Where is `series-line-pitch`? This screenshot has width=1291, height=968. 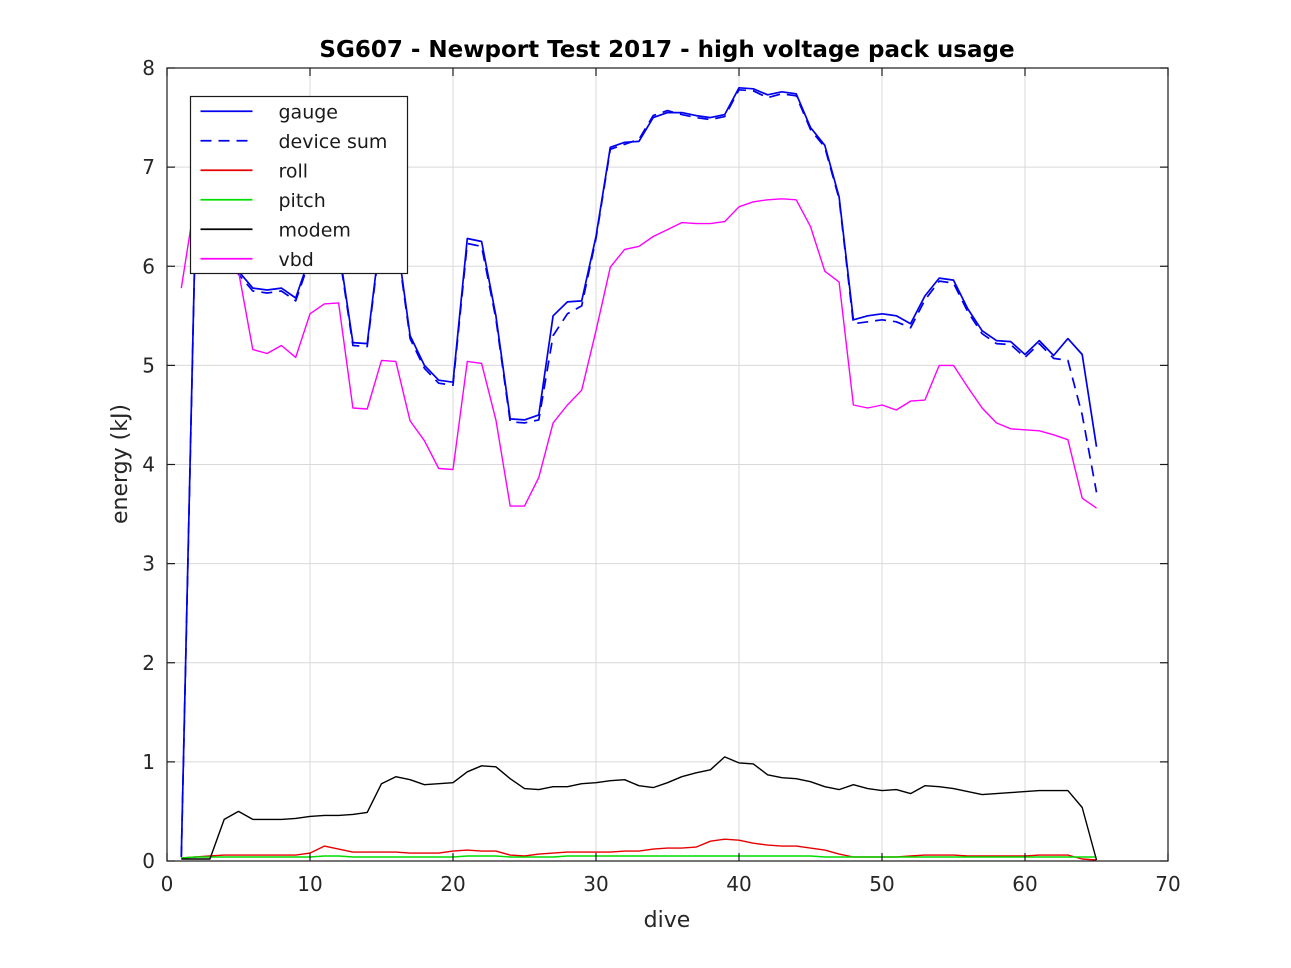
series-line-pitch is located at coordinates (639, 857).